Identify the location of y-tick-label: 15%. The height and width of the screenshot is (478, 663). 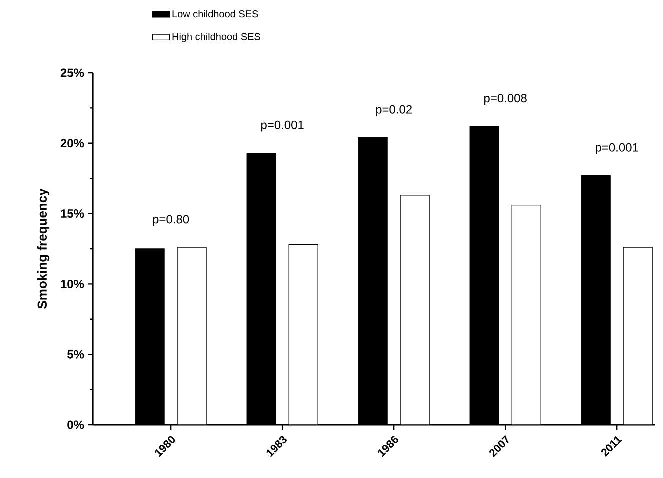
(72, 214).